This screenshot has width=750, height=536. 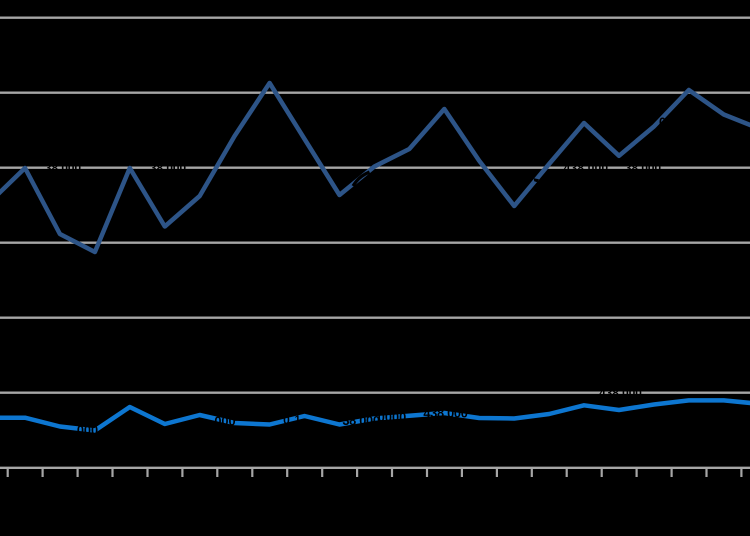 What do you see at coordinates (392, 417) in the screenshot?
I see `svg-text: 0000` at bounding box center [392, 417].